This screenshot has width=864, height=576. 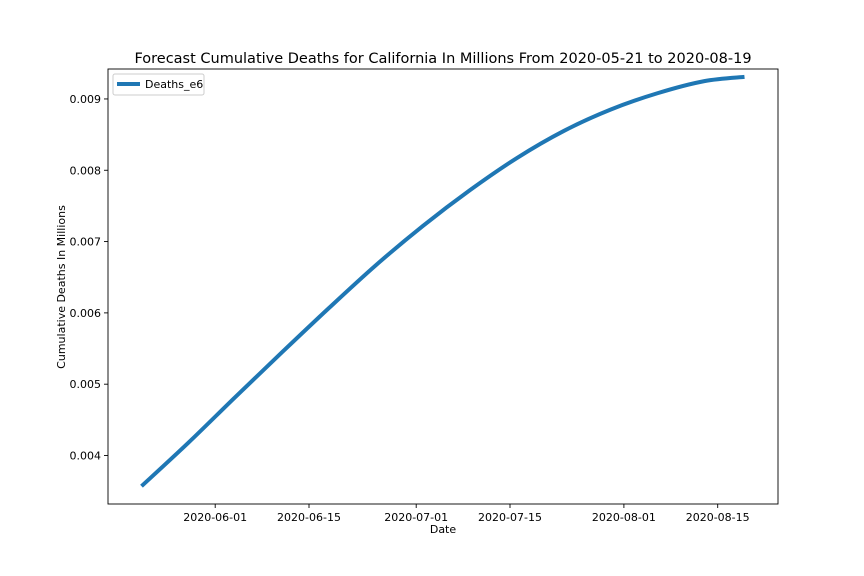 I want to click on y-tick-label: 0.007, so click(x=86, y=242).